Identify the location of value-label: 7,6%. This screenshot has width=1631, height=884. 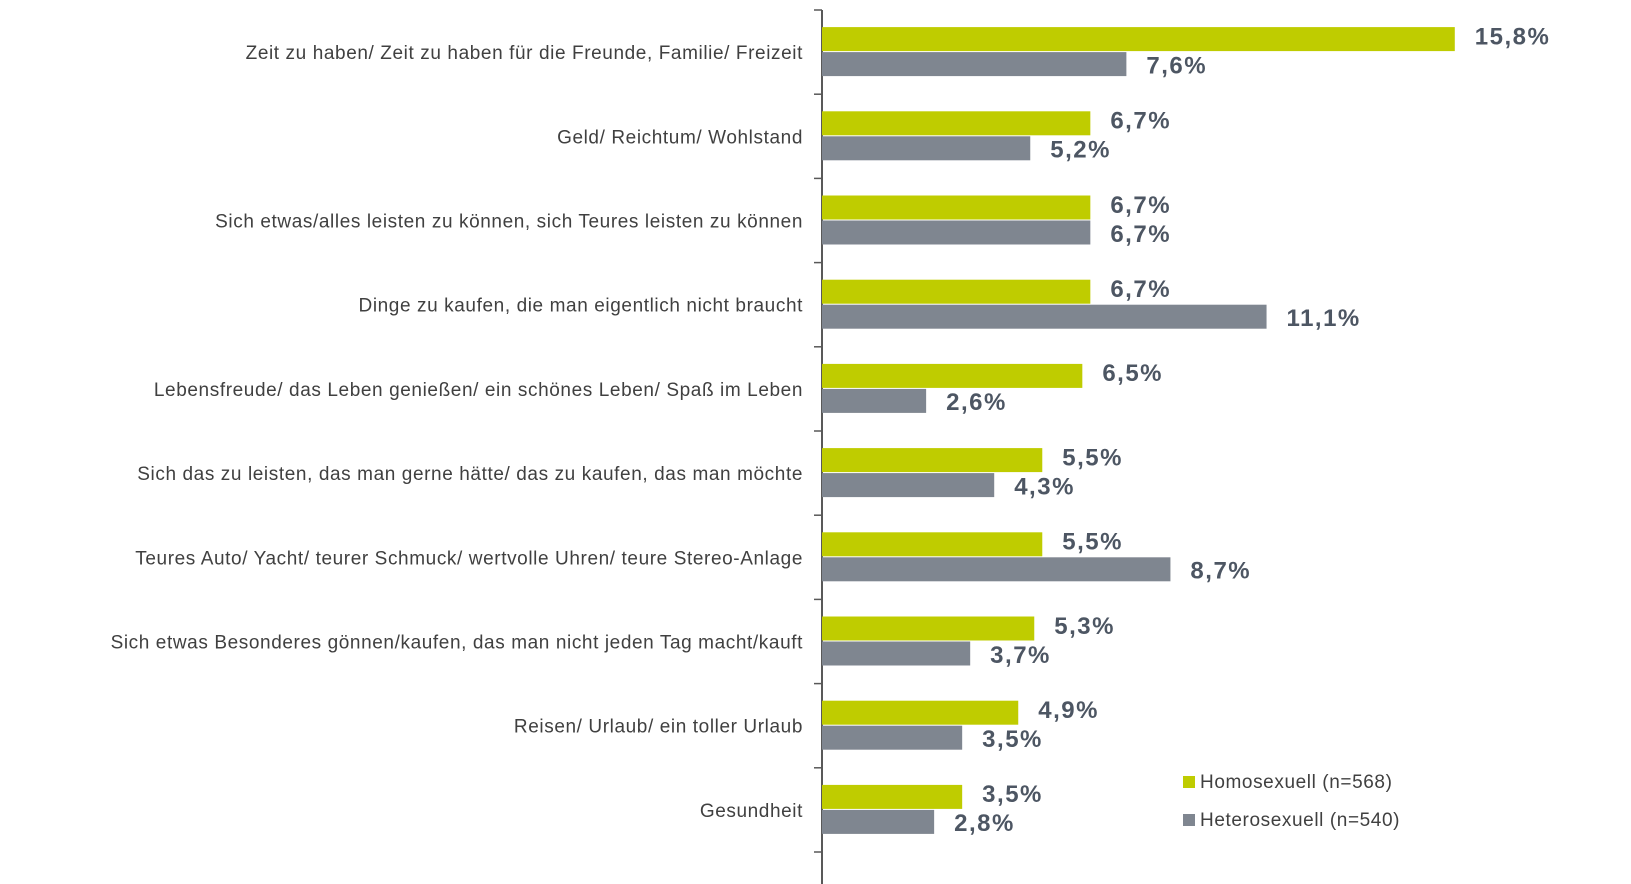
(1176, 65).